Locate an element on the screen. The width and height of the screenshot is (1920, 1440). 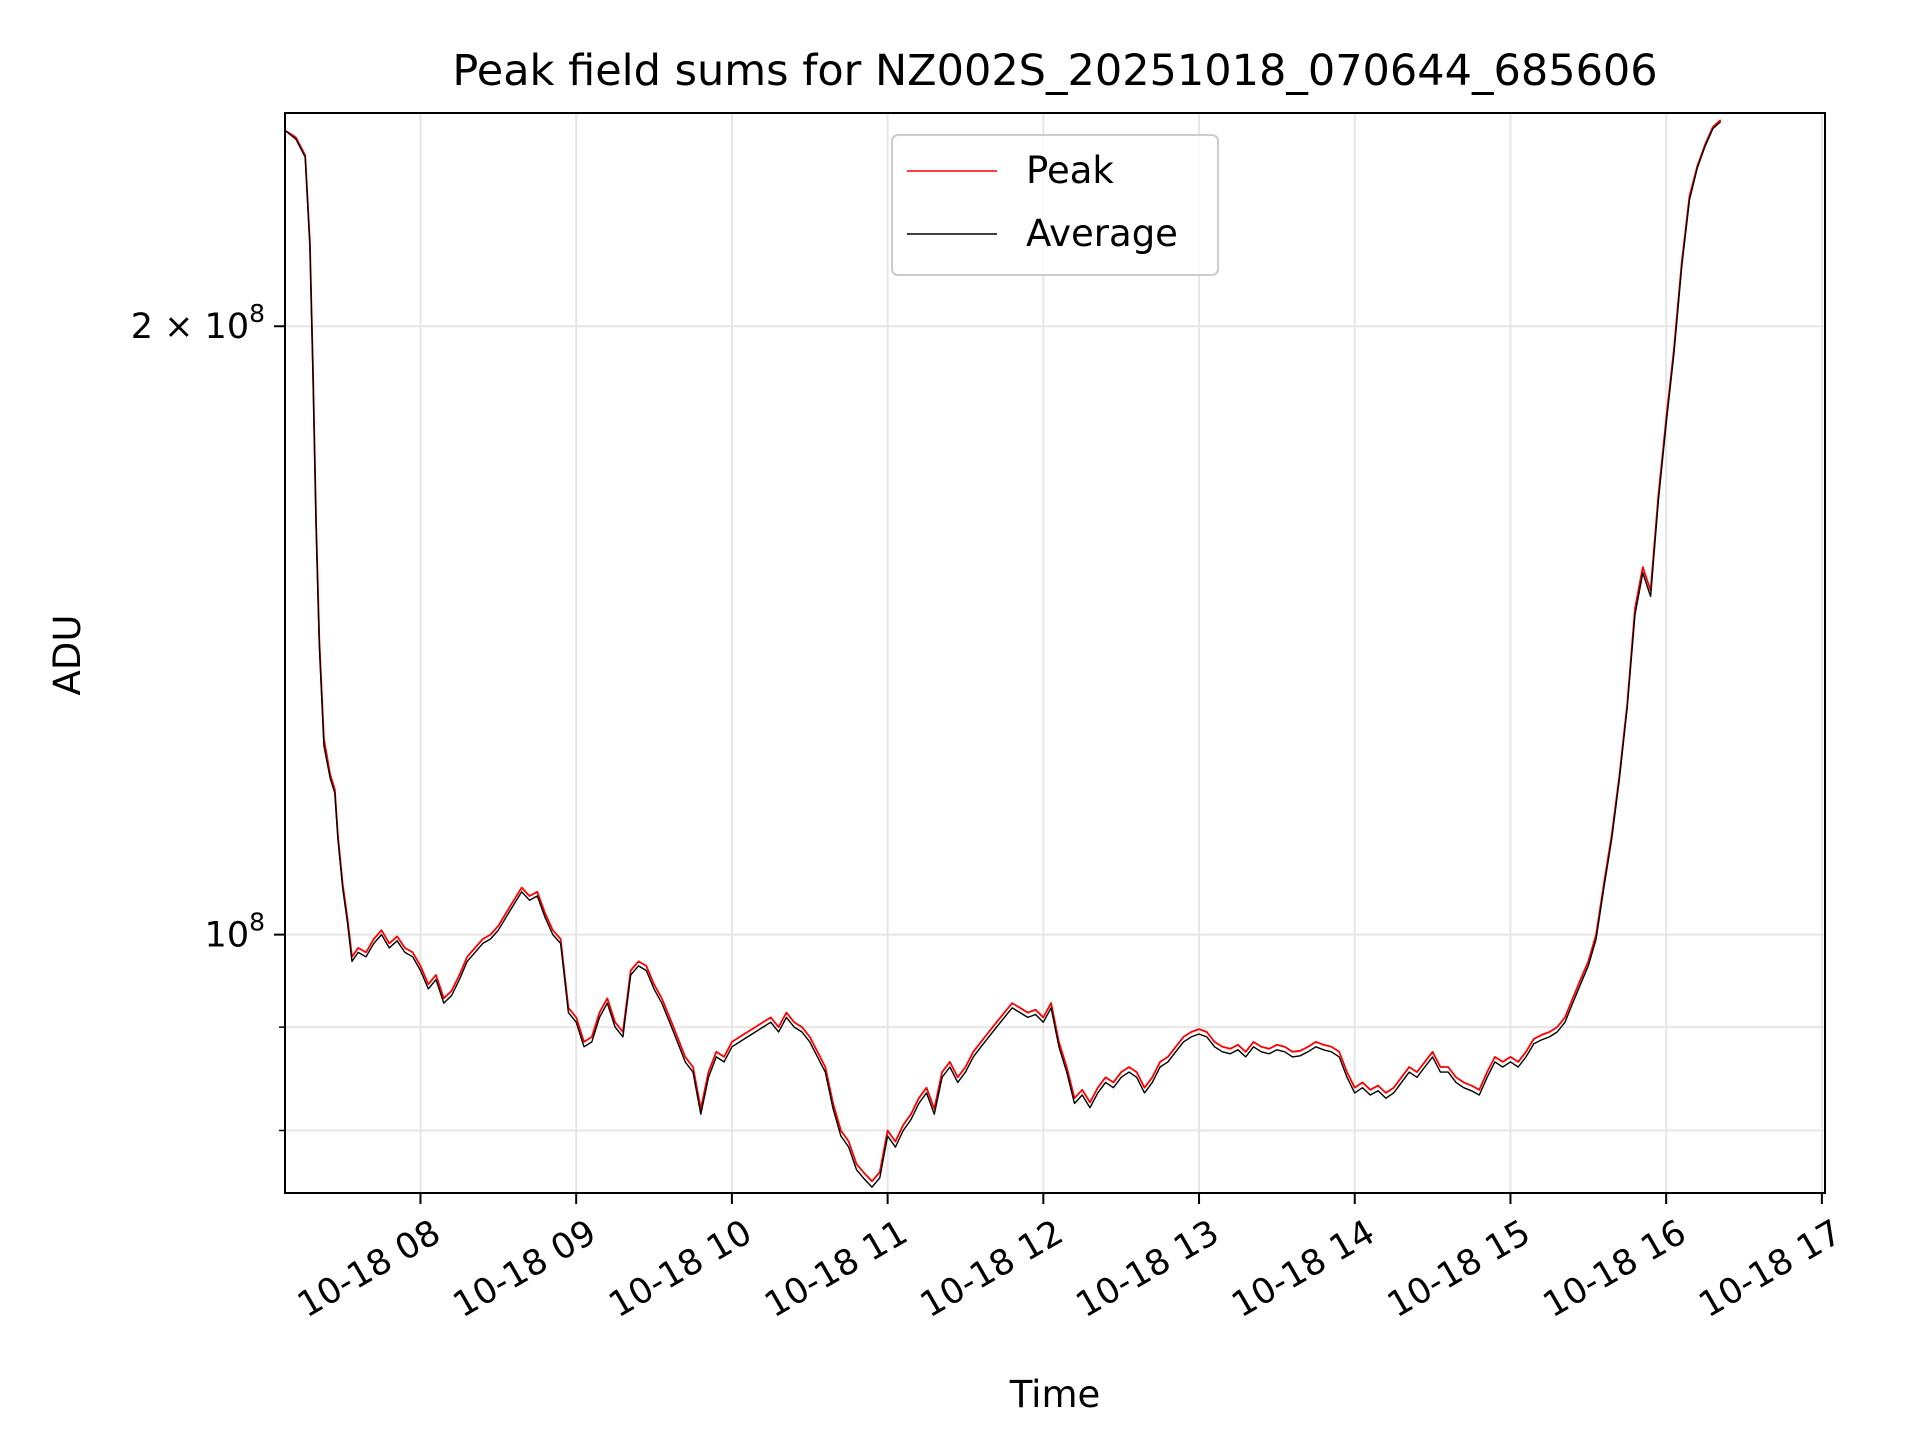
y-axis-label: ADU is located at coordinates (67, 655).